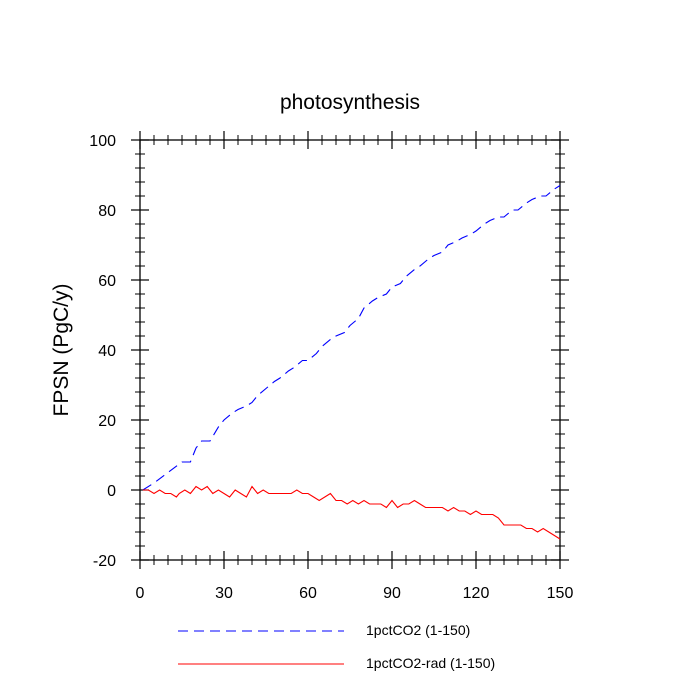 The width and height of the screenshot is (700, 700). I want to click on y-tick-label: 40, so click(107, 351).